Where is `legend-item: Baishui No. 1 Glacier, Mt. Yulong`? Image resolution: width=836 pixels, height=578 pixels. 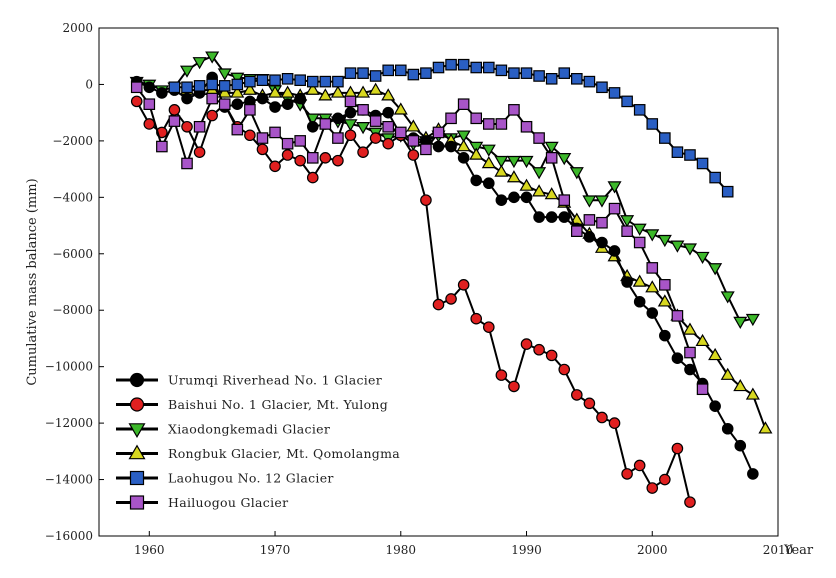 legend-item: Baishui No. 1 Glacier, Mt. Yulong is located at coordinates (252, 404).